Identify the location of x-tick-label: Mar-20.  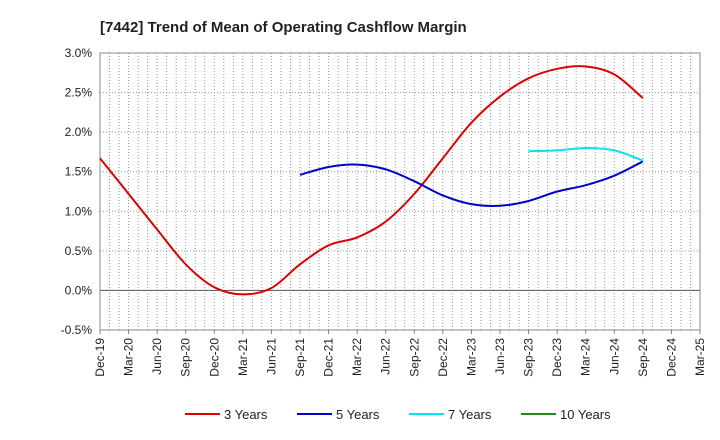
(129, 357).